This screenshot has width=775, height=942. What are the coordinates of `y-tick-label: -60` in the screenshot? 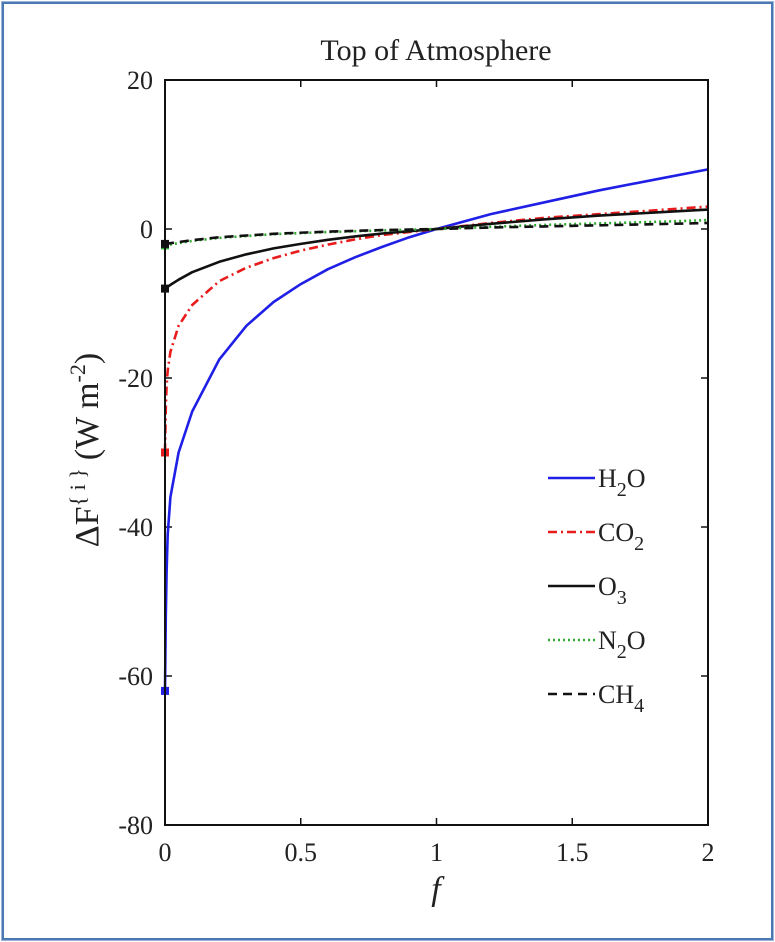 It's located at (135, 676).